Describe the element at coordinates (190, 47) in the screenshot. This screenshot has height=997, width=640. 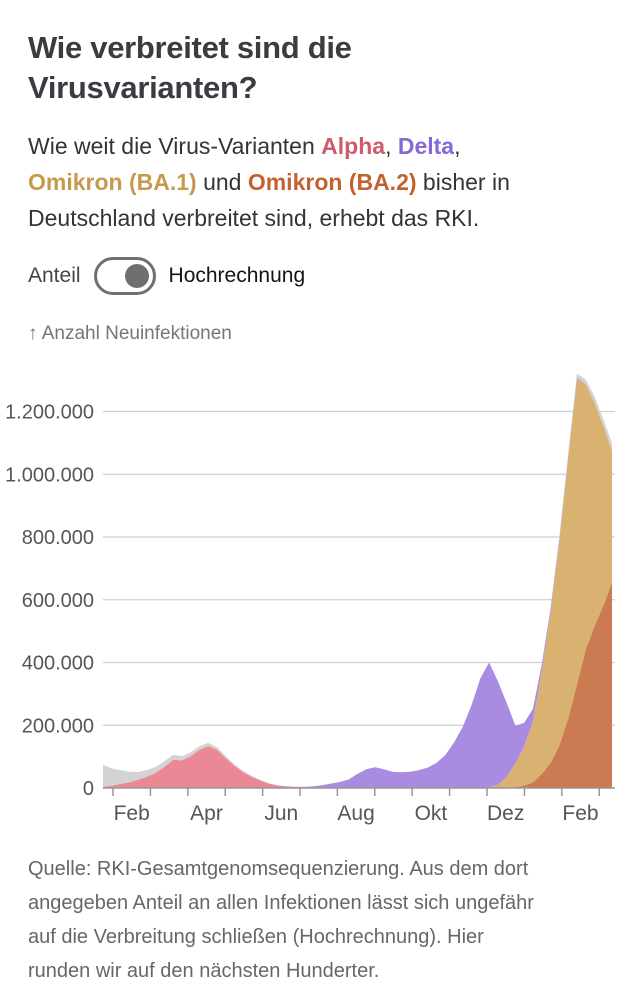
I see `title-line-1: Wie verbreitet sind die` at that location.